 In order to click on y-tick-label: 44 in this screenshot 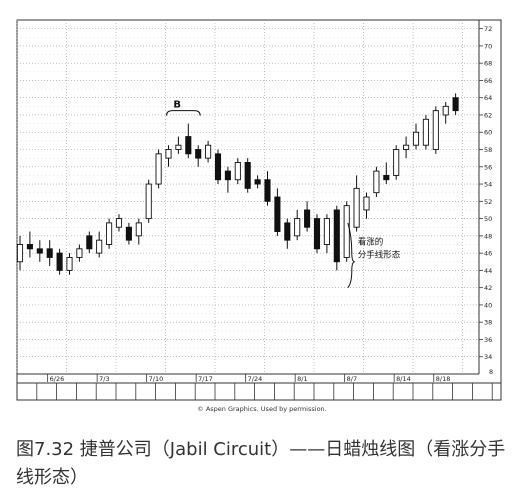, I will do `click(488, 271)`.